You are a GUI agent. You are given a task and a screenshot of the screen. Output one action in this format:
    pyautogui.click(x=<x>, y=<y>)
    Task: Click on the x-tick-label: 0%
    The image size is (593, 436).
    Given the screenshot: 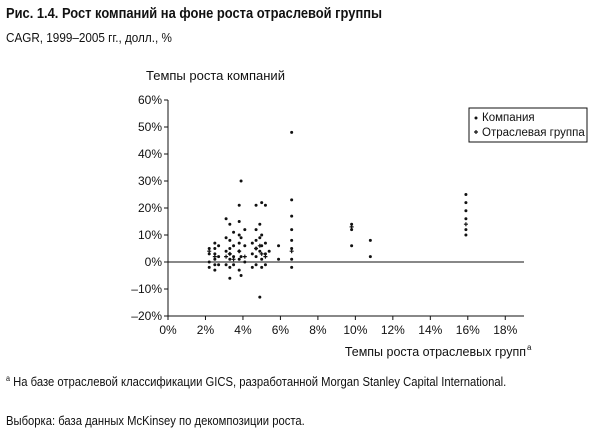 What is the action you would take?
    pyautogui.click(x=168, y=330)
    